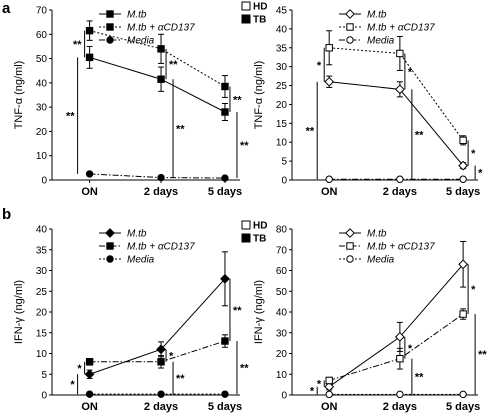  What do you see at coordinates (89, 407) in the screenshot?
I see `x-tick-label: ON` at bounding box center [89, 407].